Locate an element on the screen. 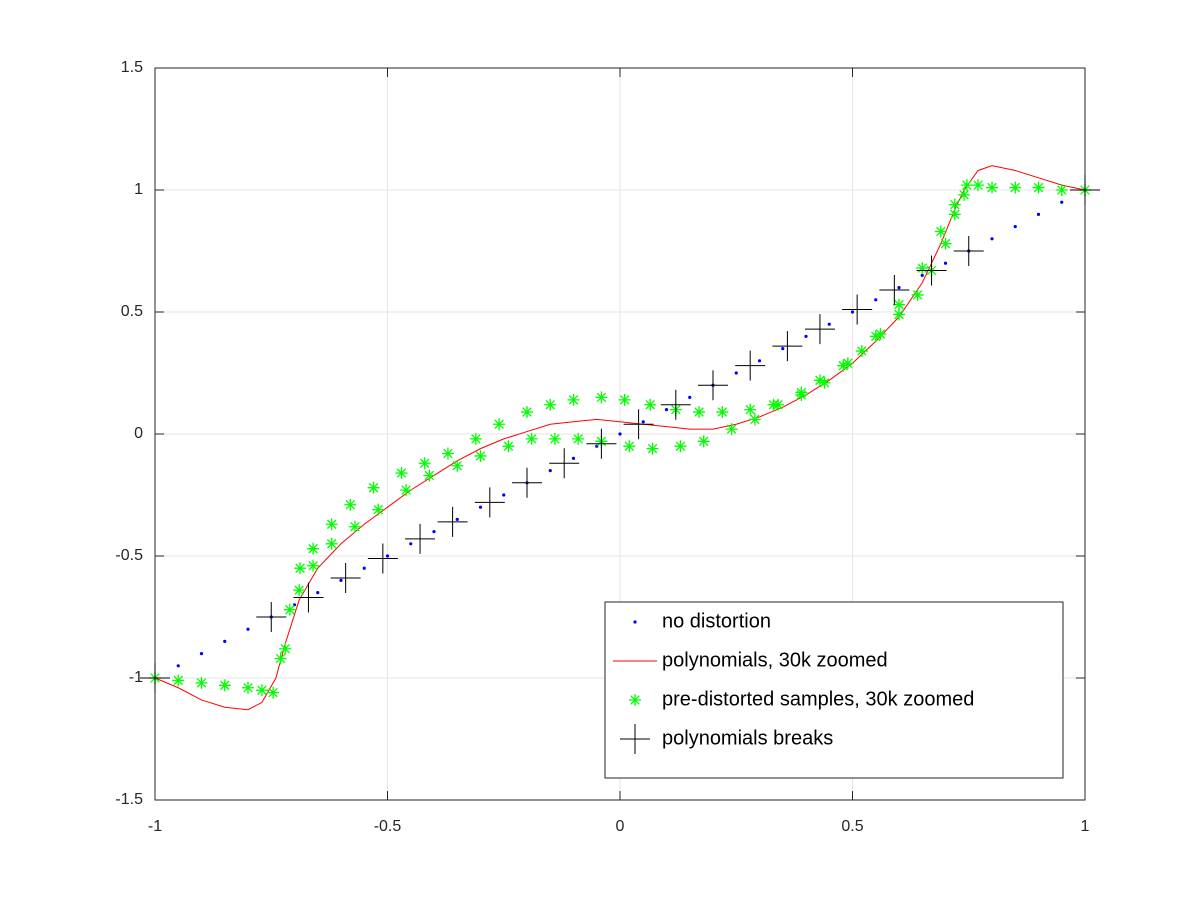  y-tick-label: -1.5 is located at coordinates (129, 799).